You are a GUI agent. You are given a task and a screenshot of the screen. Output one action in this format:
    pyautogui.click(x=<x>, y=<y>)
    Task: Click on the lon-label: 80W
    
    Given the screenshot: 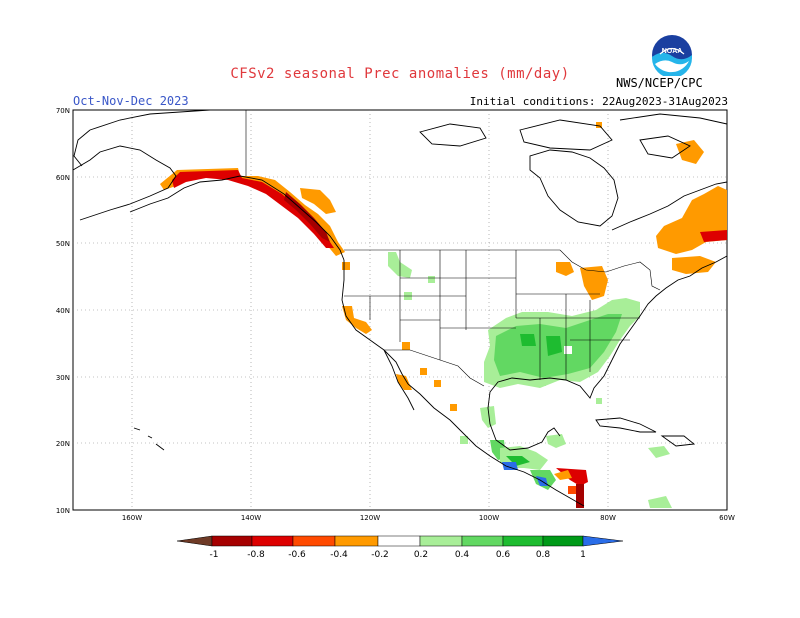 What is the action you would take?
    pyautogui.click(x=608, y=518)
    